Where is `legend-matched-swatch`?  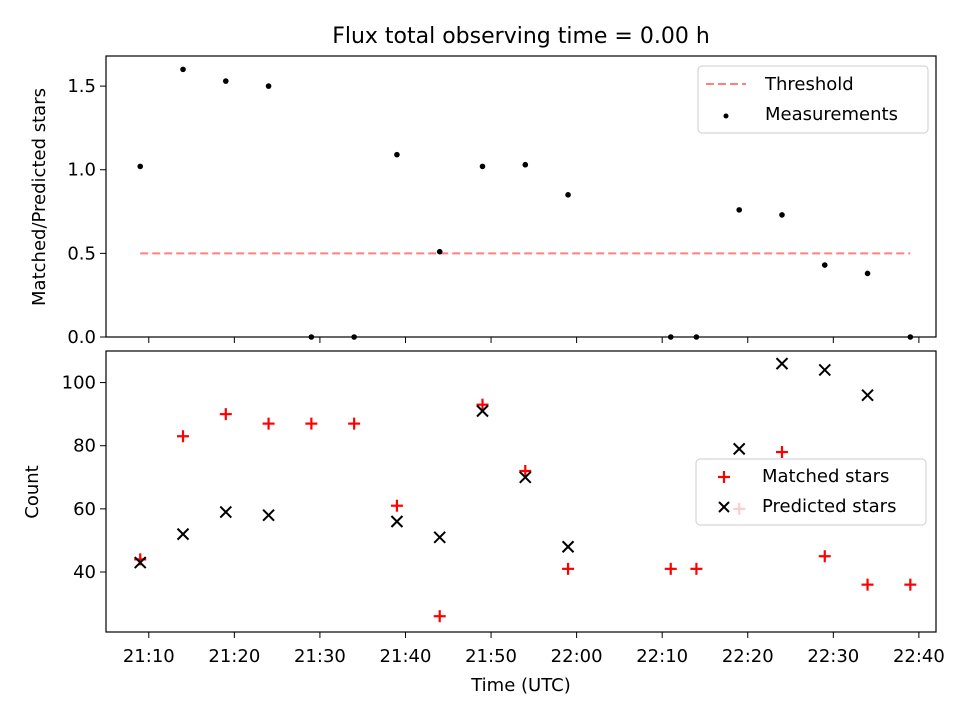 legend-matched-swatch is located at coordinates (724, 477).